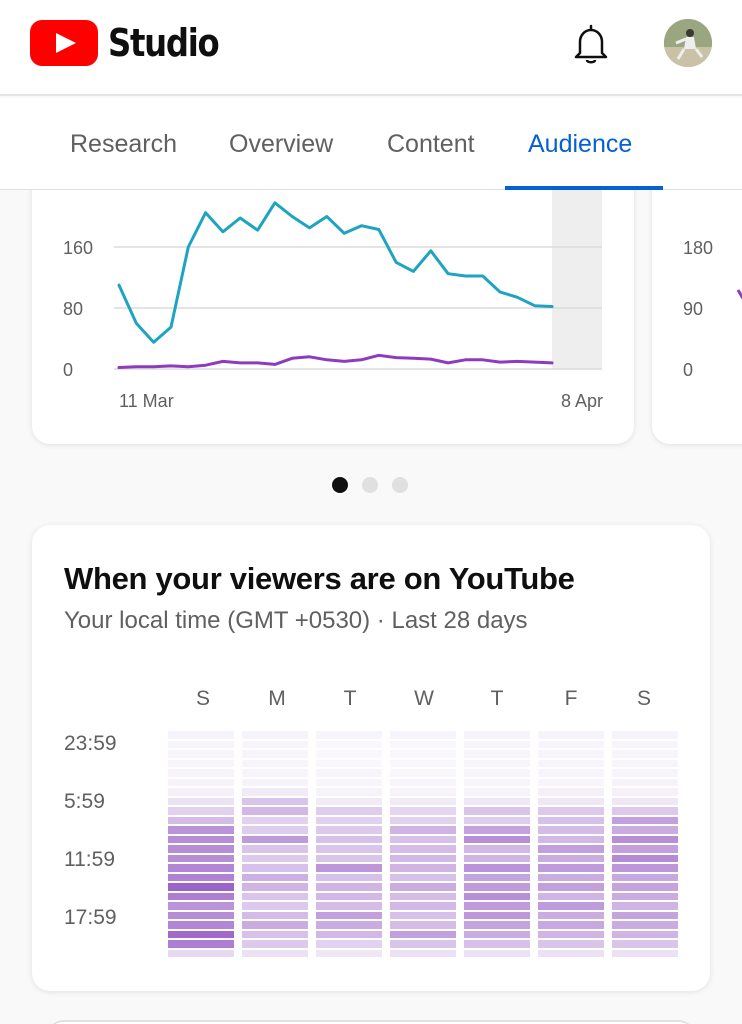  What do you see at coordinates (371, 1022) in the screenshot?
I see `next-card-edge` at bounding box center [371, 1022].